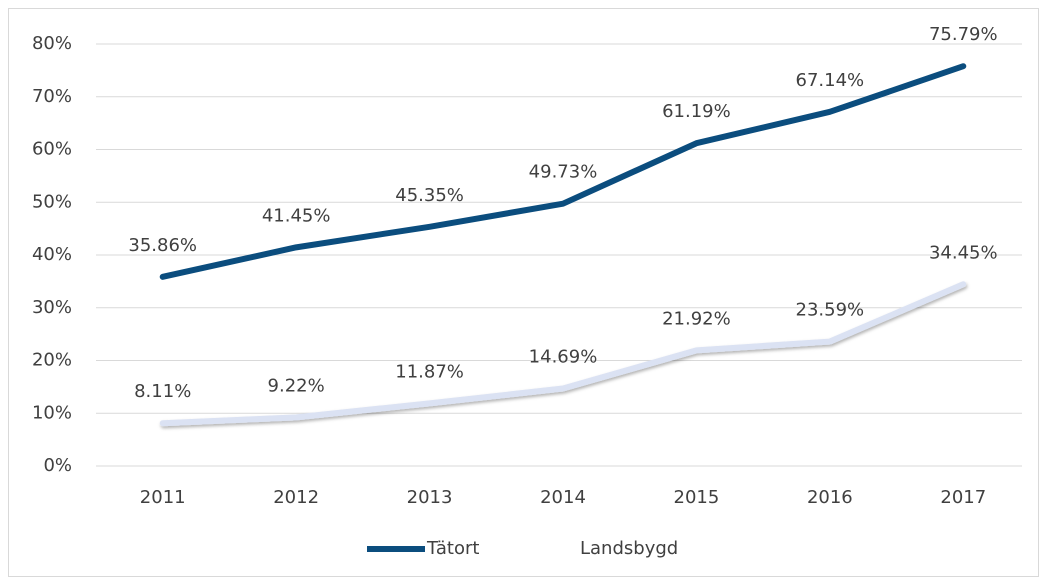  I want to click on data-label: 23.59%, so click(830, 310).